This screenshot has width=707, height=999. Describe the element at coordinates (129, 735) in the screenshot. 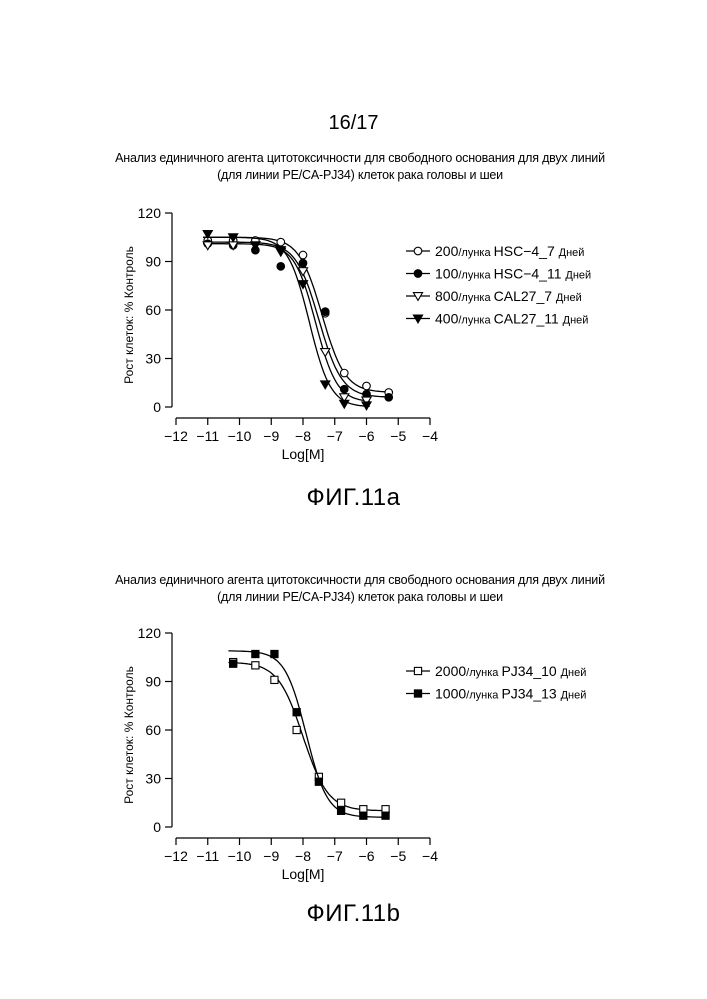

I see `chart-b-y-axis-label: Рост клеток: % Контроль` at that location.